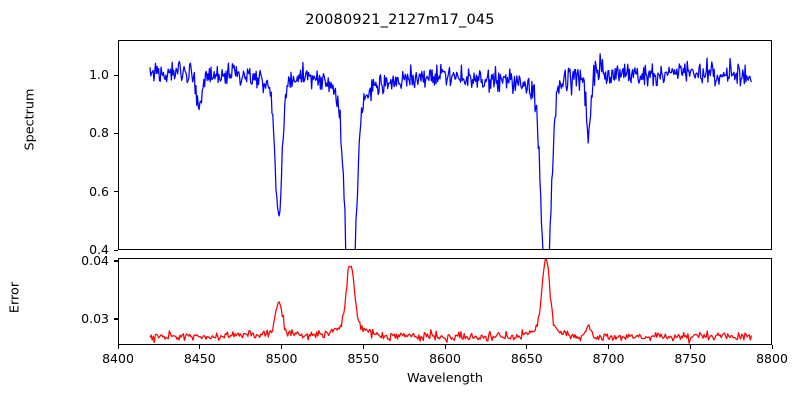  What do you see at coordinates (445, 378) in the screenshot?
I see `x-axis-label: Wavelength` at bounding box center [445, 378].